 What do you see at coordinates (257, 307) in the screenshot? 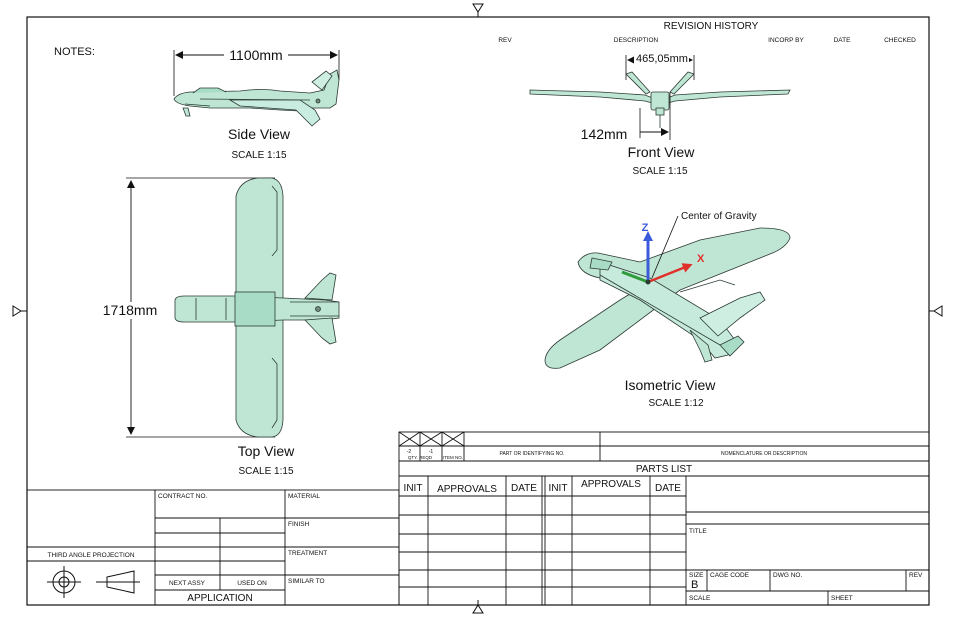
I see `top-view-aircraft` at bounding box center [257, 307].